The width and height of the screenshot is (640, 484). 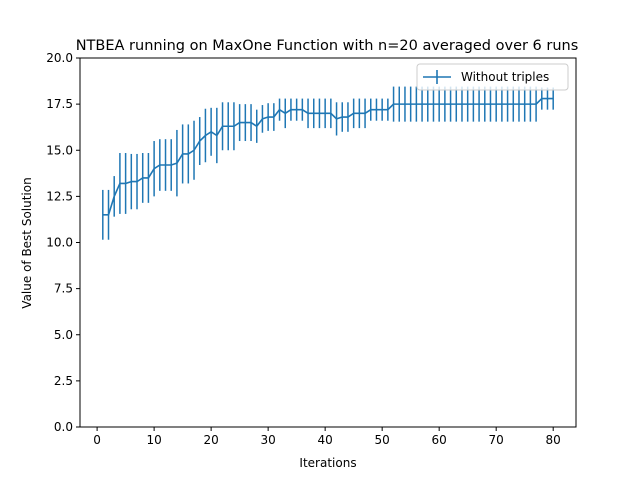 I want to click on legend-label: Without triples, so click(x=505, y=77).